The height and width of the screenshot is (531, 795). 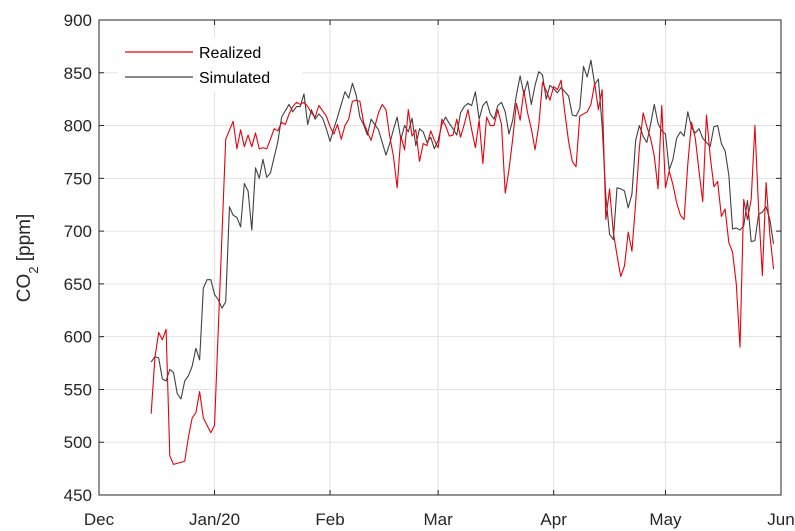 I want to click on y-axis-label: CO2 [ppm], so click(x=27, y=258).